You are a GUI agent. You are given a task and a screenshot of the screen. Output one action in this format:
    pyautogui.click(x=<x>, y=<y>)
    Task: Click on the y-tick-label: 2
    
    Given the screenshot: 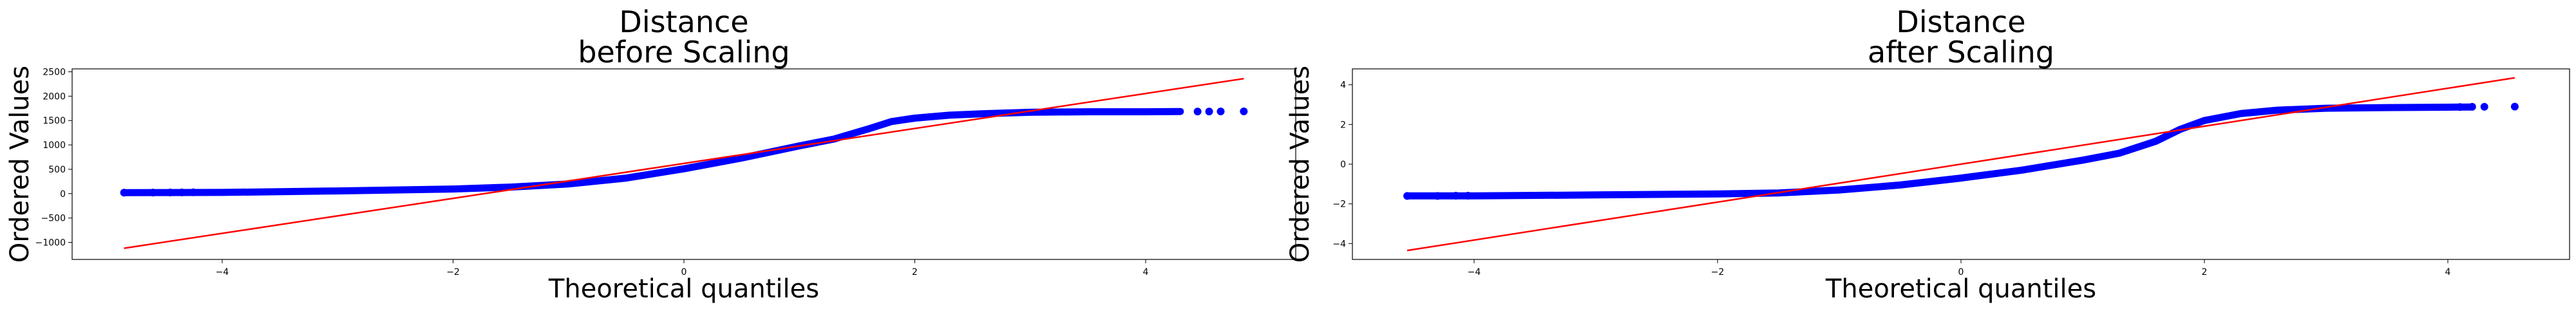 What is the action you would take?
    pyautogui.click(x=1343, y=125)
    